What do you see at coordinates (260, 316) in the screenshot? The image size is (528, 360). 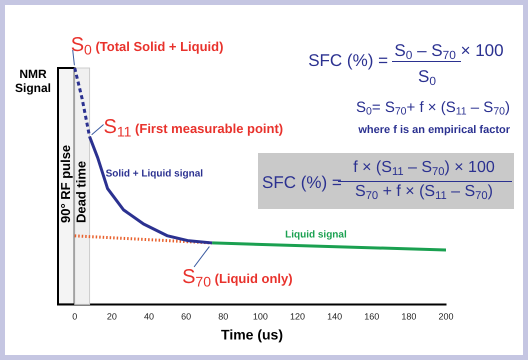 I see `x-tick-label: 100` at bounding box center [260, 316].